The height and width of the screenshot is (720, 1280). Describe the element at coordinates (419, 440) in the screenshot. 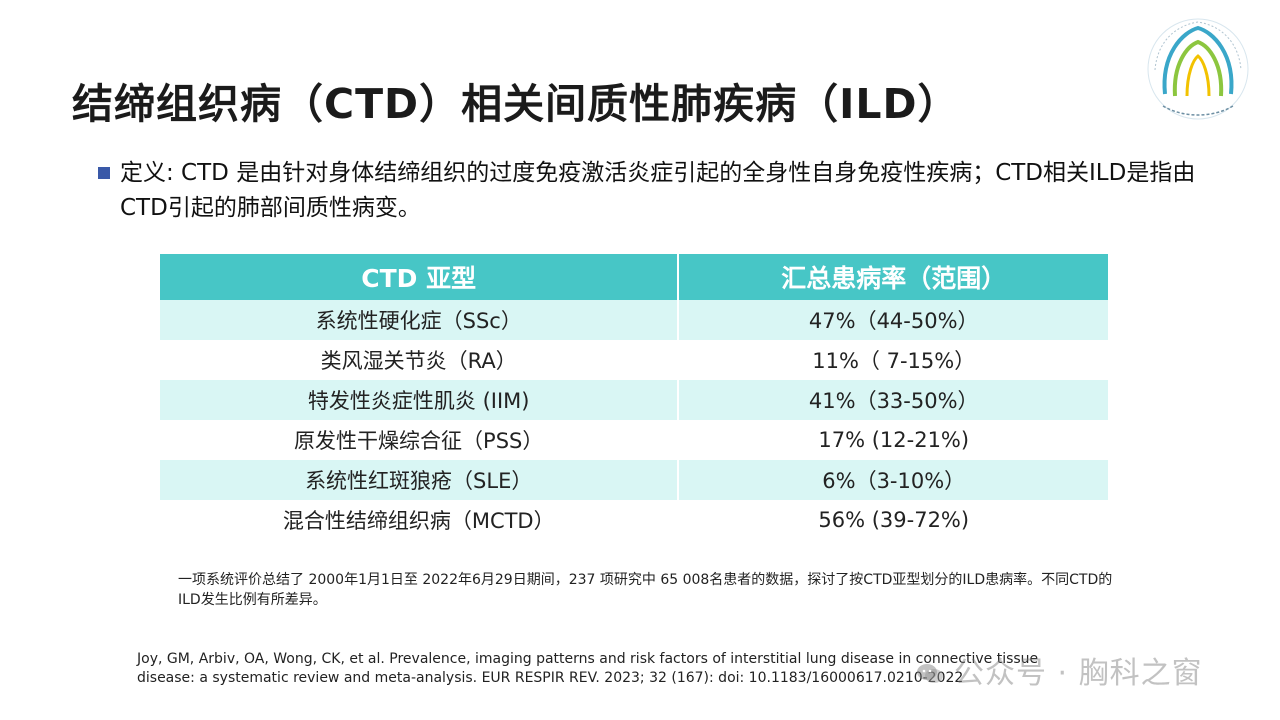

I see `ctd-subtype-cell: 原发性干燥综合征（PSS）` at that location.